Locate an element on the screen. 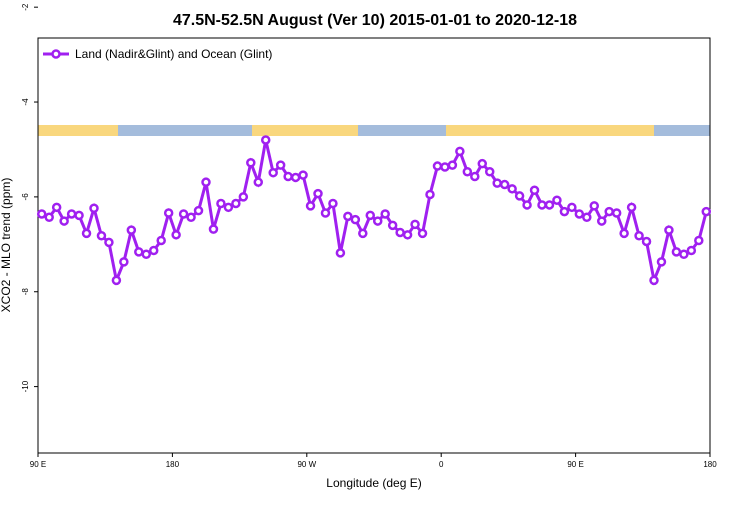 This screenshot has height=505, width=750. y-tick-label: -8 is located at coordinates (25, 292).